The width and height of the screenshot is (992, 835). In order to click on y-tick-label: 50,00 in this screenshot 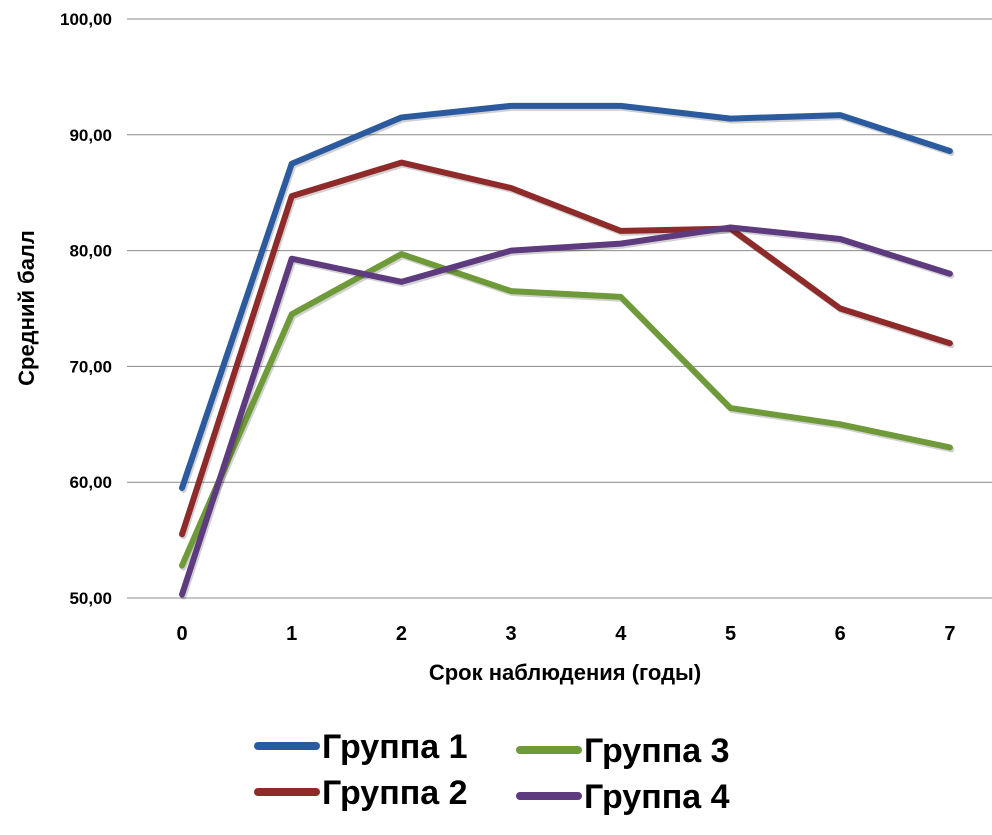, I will do `click(90, 598)`.